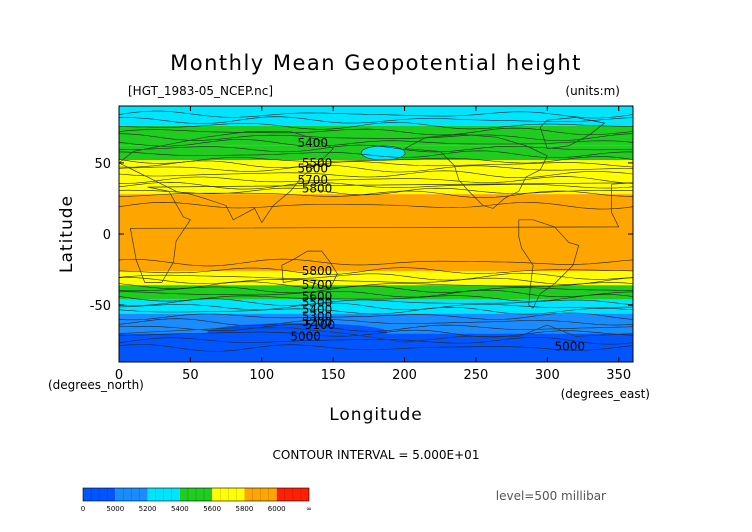  I want to click on contour-label: 5200, so click(317, 322).